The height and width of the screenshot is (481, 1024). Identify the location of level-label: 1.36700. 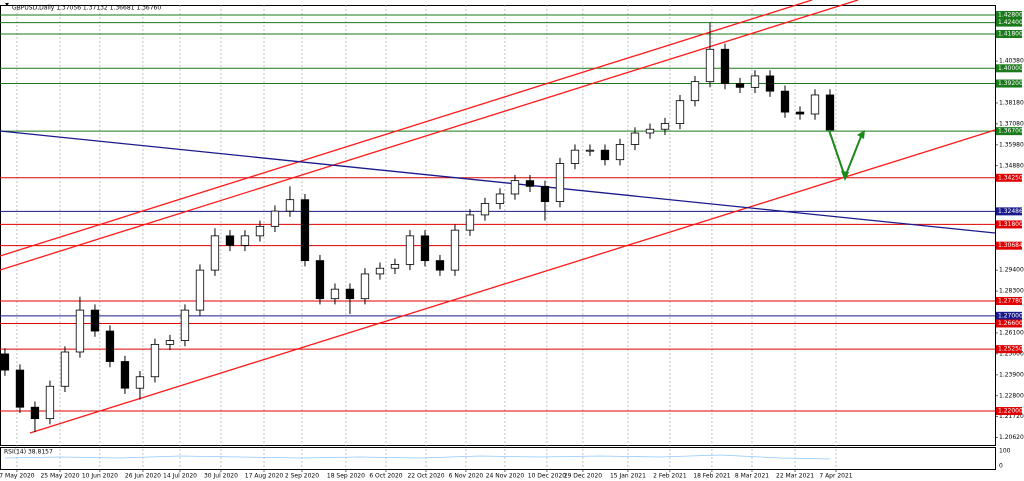
(1010, 131).